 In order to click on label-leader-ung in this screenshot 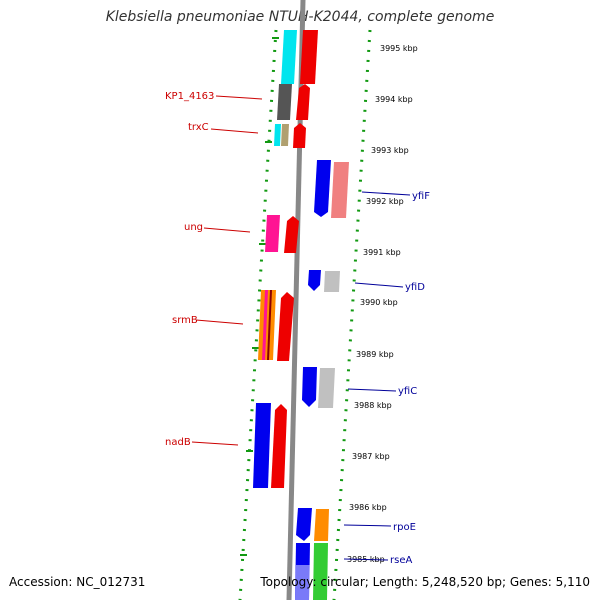, I will do `click(227, 230)`.